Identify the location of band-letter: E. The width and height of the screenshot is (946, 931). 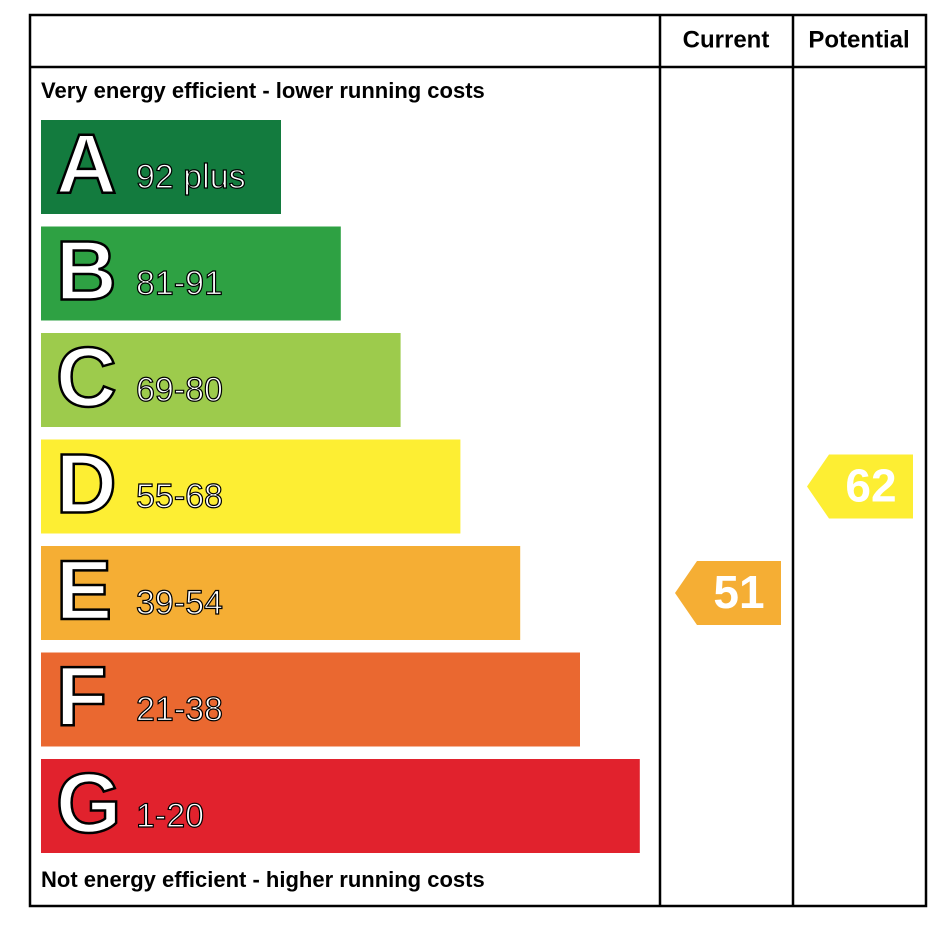
(84, 590).